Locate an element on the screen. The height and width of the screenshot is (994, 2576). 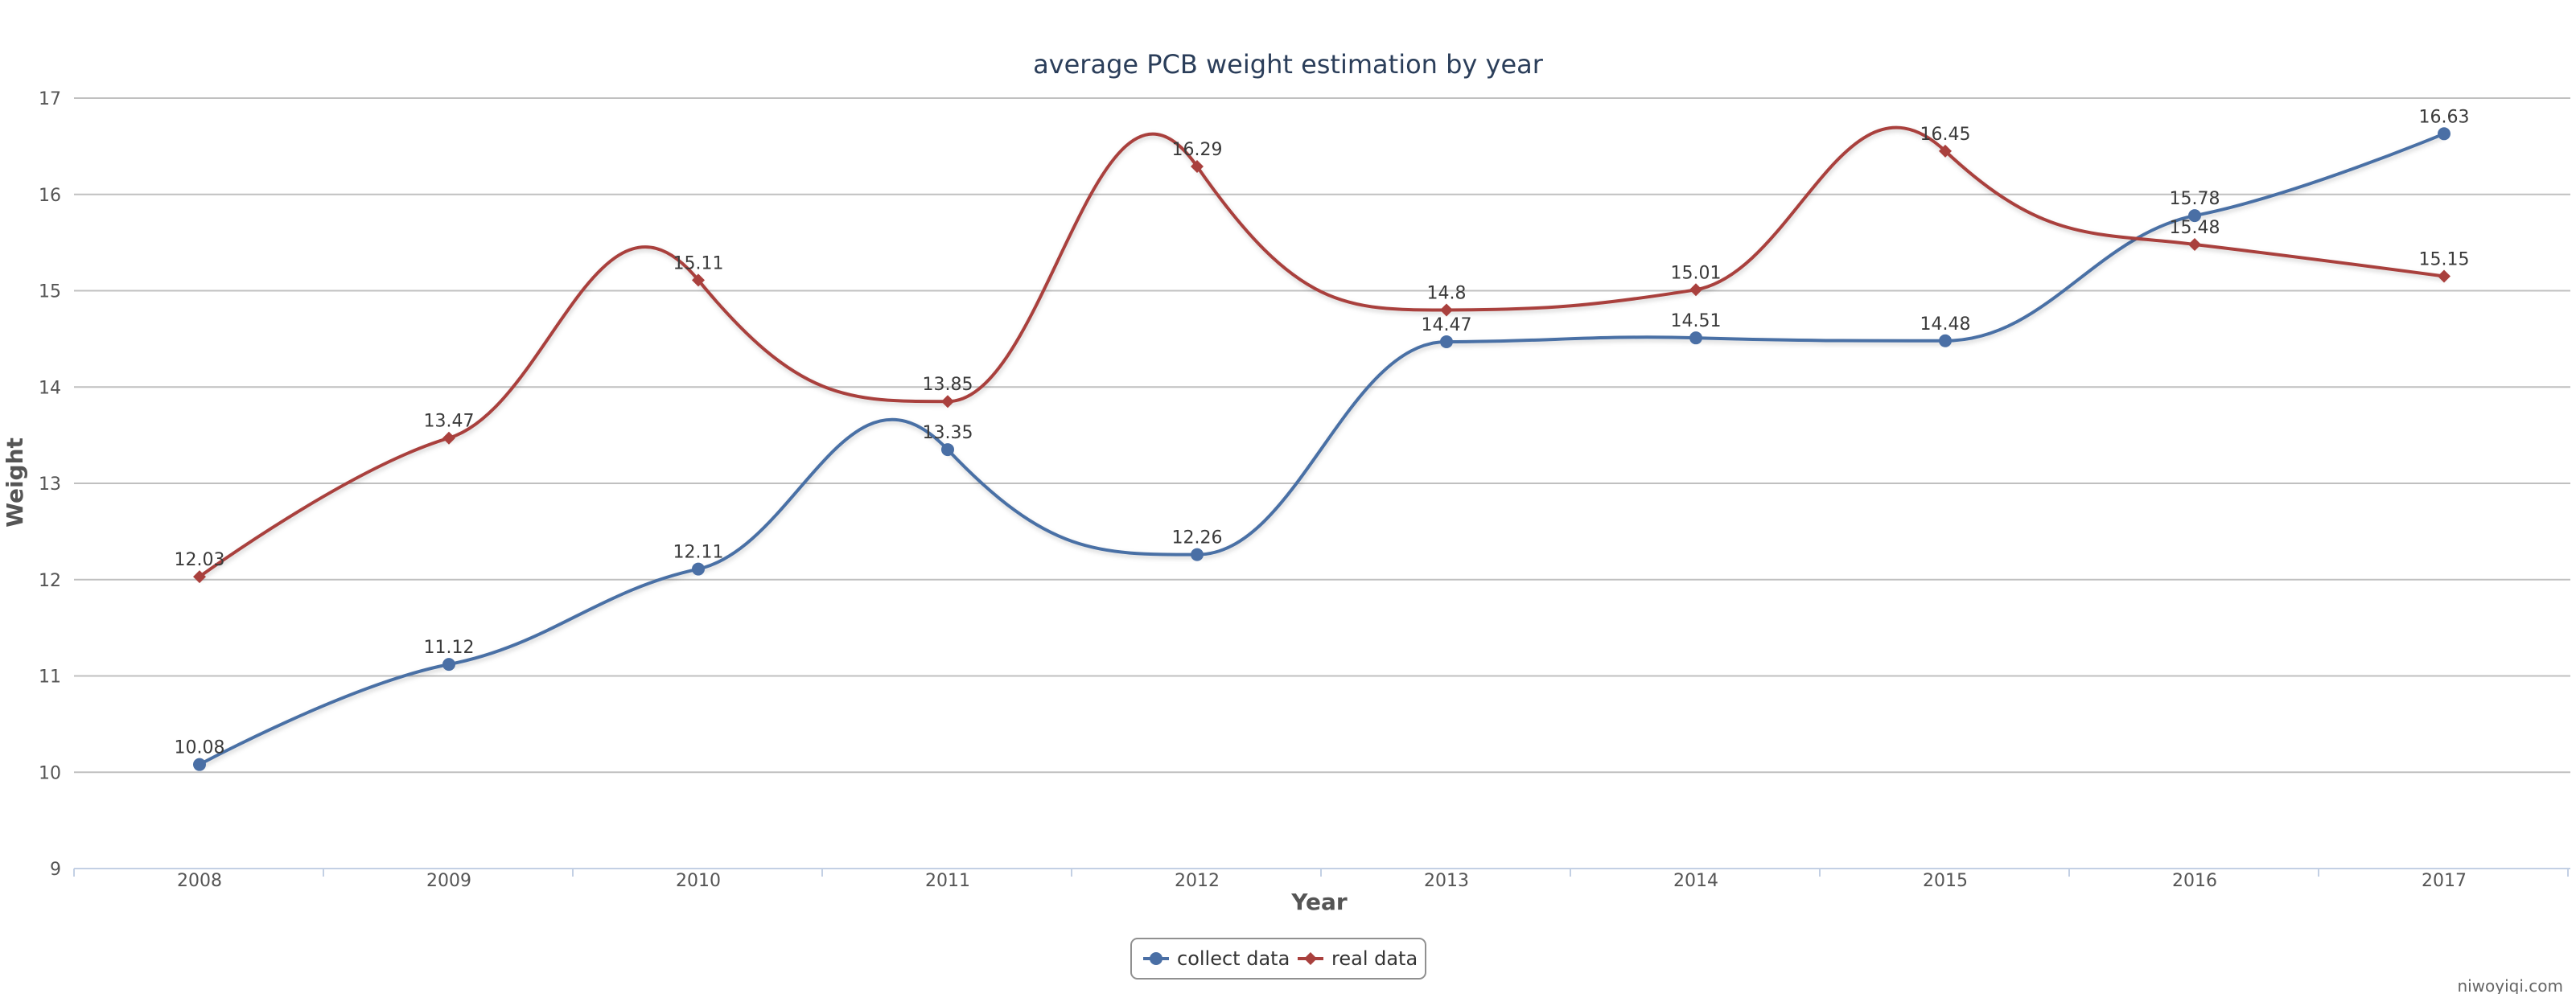
data-label-real: 16.29 is located at coordinates (1197, 150).